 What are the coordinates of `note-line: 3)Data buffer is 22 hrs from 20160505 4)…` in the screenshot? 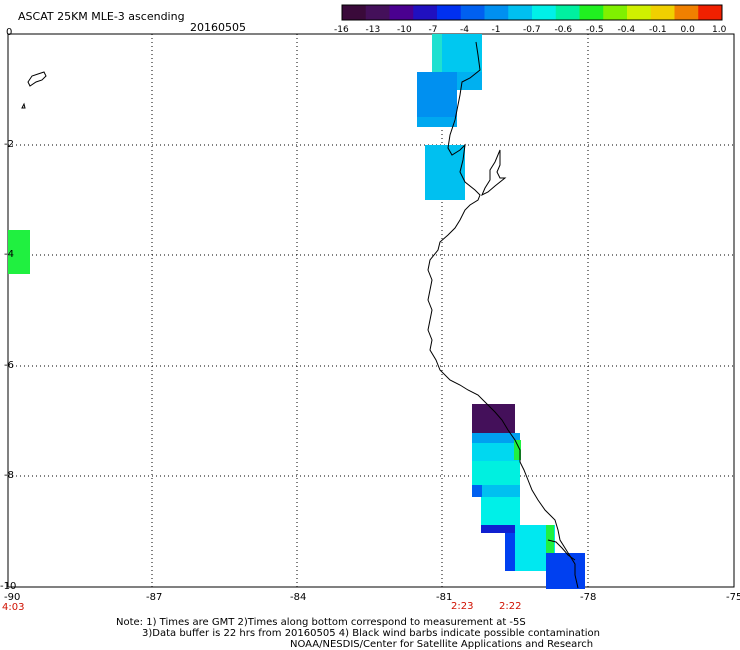 It's located at (371, 633).